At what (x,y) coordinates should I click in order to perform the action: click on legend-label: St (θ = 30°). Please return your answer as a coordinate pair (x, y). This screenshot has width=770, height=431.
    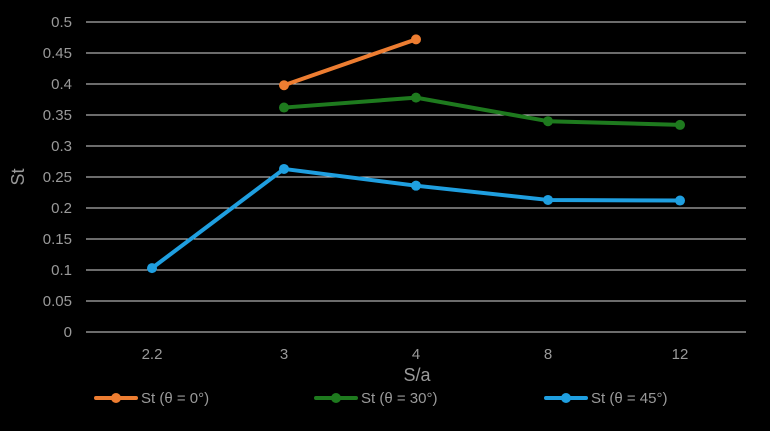
    Looking at the image, I should click on (399, 398).